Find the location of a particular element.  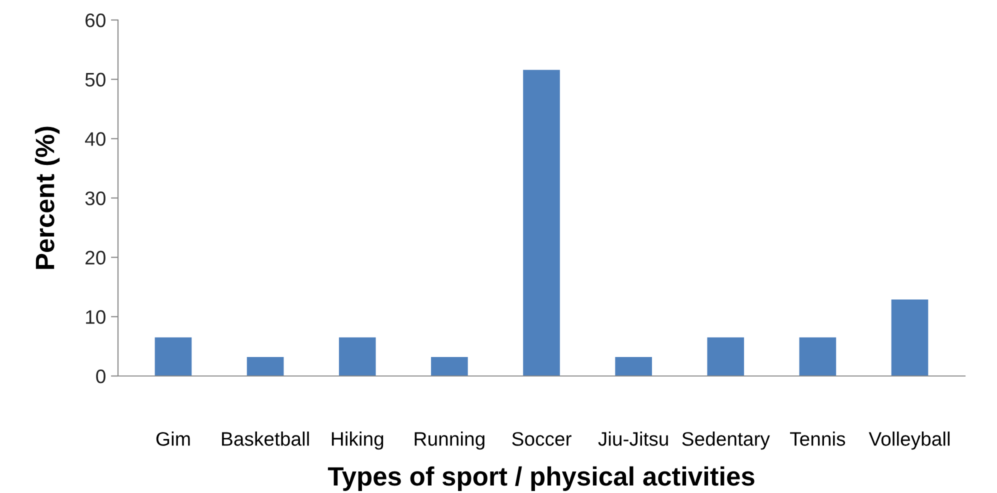

y-tick-label: 10 is located at coordinates (96, 317).